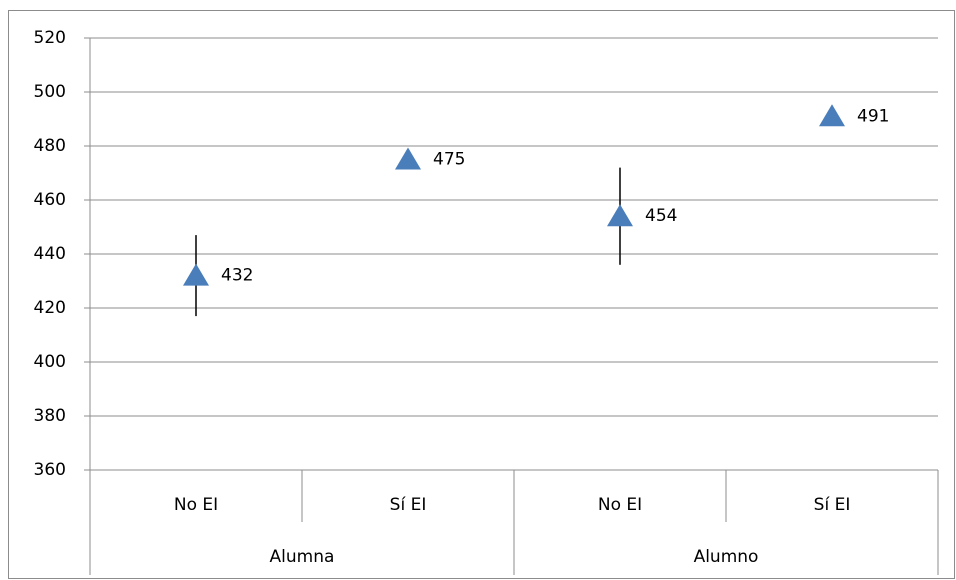 Image resolution: width=956 pixels, height=580 pixels. What do you see at coordinates (50, 416) in the screenshot?
I see `y-tick-label: 380` at bounding box center [50, 416].